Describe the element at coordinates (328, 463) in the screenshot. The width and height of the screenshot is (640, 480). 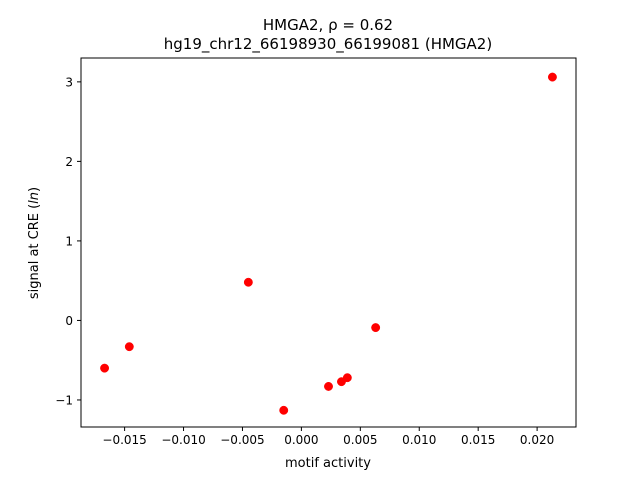
I see `x-axis-label: motif activity` at that location.